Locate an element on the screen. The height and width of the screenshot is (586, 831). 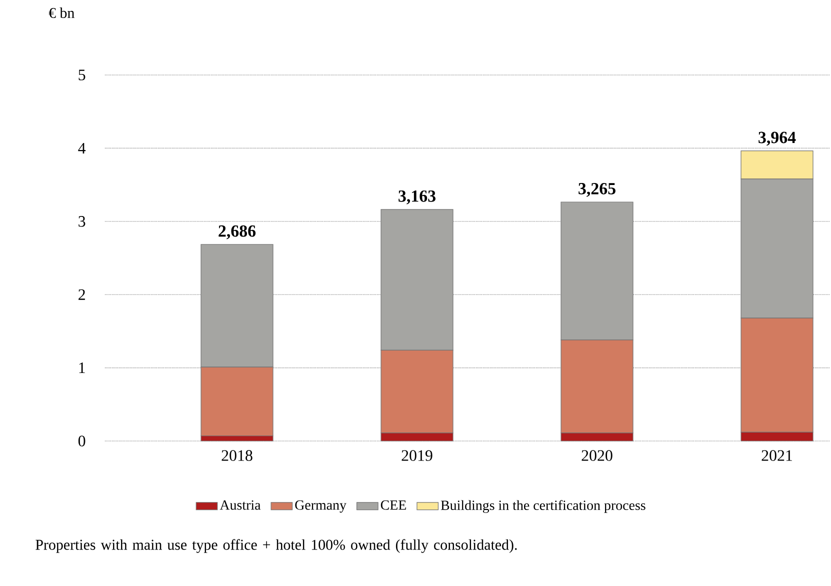
y-tick-label: 2 is located at coordinates (81, 294).